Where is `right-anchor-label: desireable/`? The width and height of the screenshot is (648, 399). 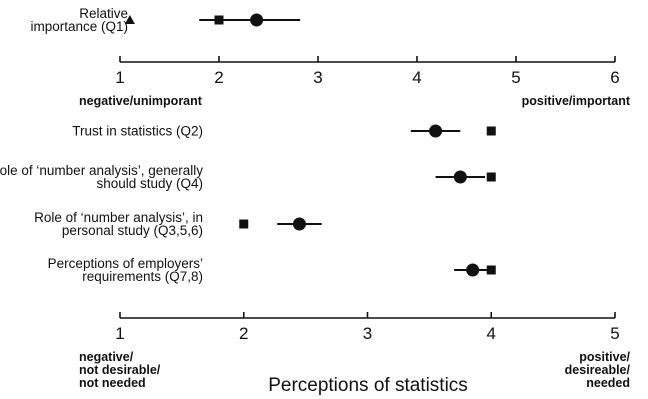 right-anchor-label: desireable/ is located at coordinates (598, 370).